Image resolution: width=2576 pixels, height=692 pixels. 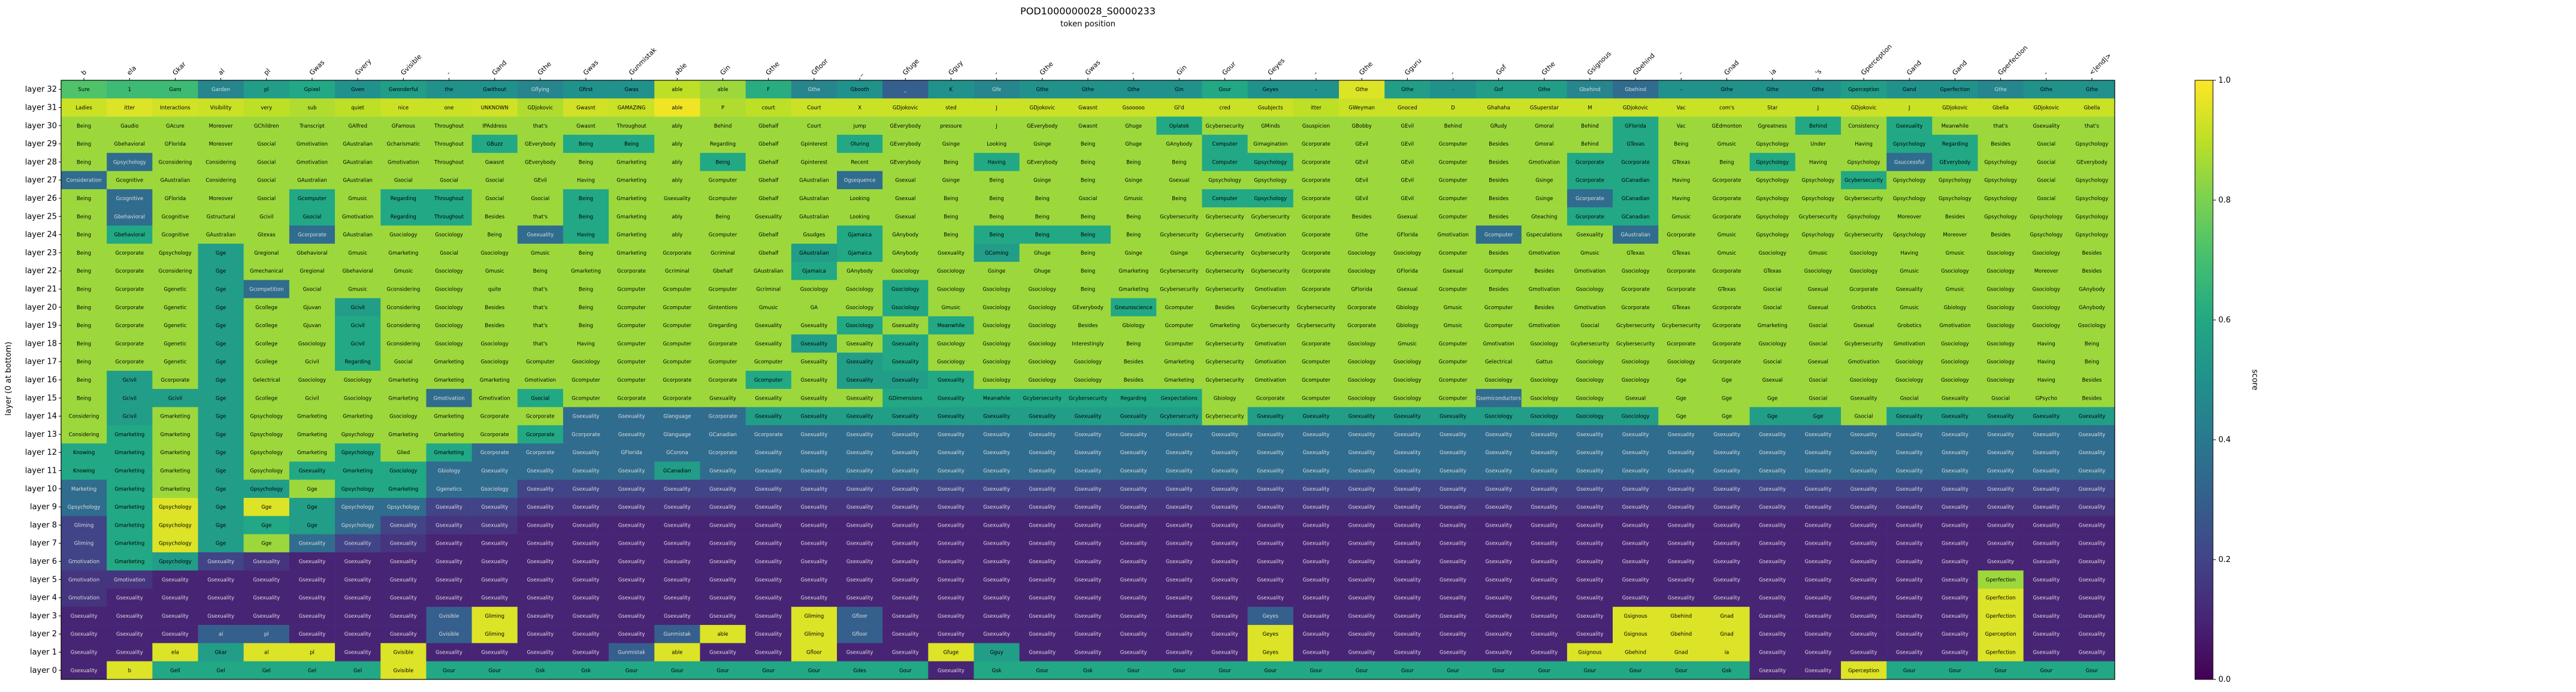 I want to click on cell-label: Gmusic, so click(x=1727, y=235).